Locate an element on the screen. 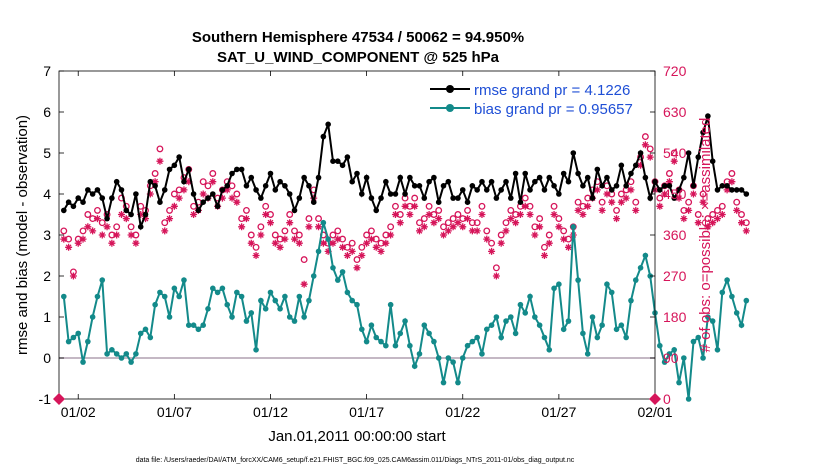 The image size is (830, 470). y-right-tick-label: 630 is located at coordinates (675, 112).